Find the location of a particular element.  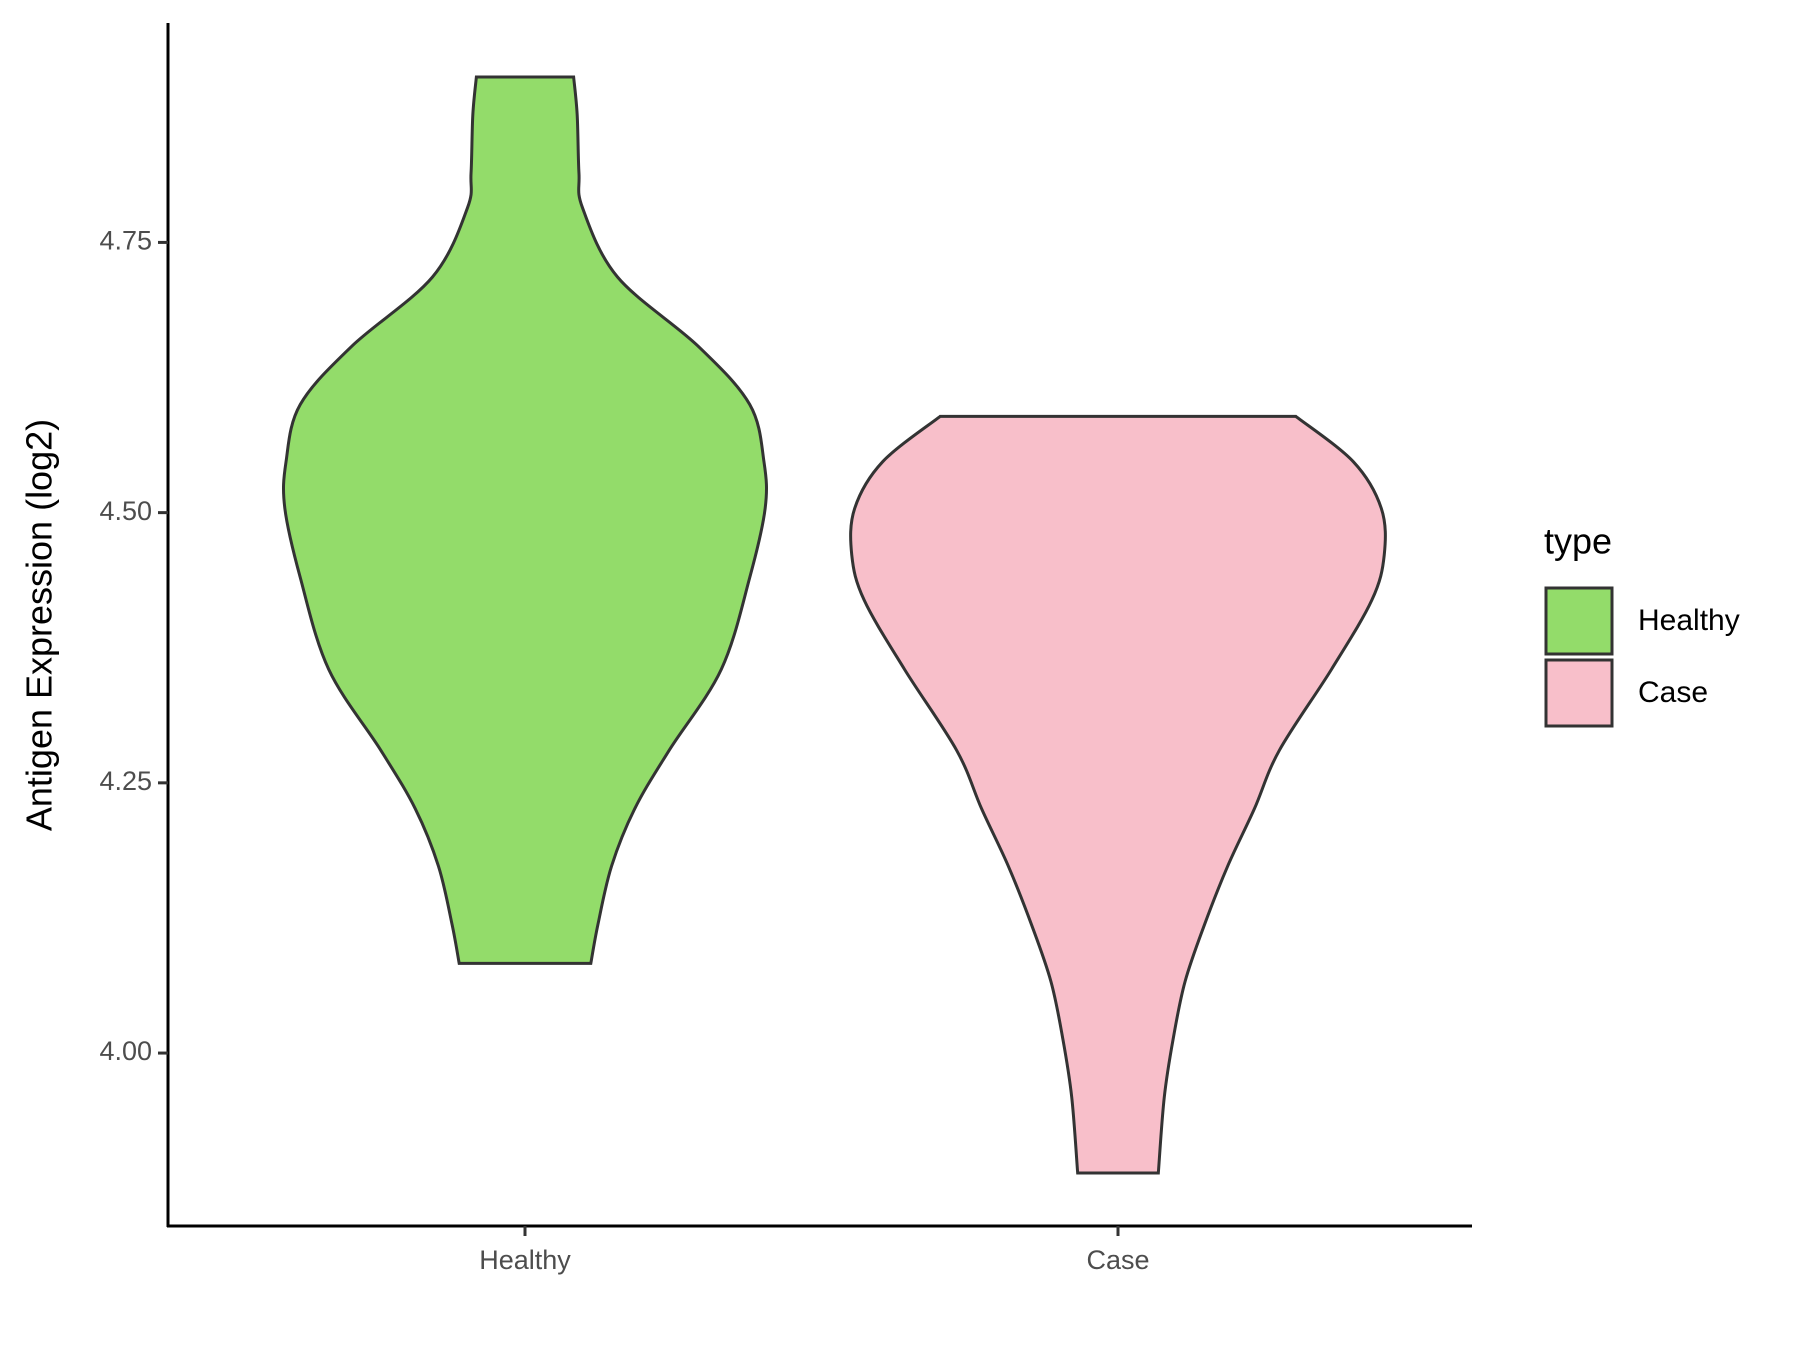

y-tick-label: 4.50 is located at coordinates (125, 511).